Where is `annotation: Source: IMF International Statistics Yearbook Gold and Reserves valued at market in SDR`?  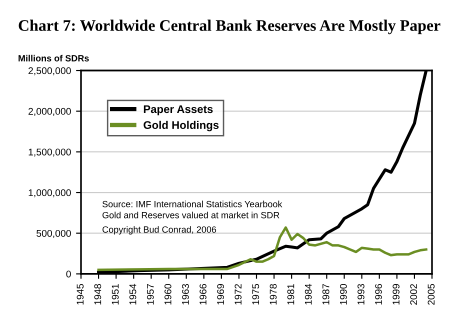
annotation: Source: IMF International Statistics Yearbook Gold and Reserves valued at market in SDR is located at coordinates (192, 209).